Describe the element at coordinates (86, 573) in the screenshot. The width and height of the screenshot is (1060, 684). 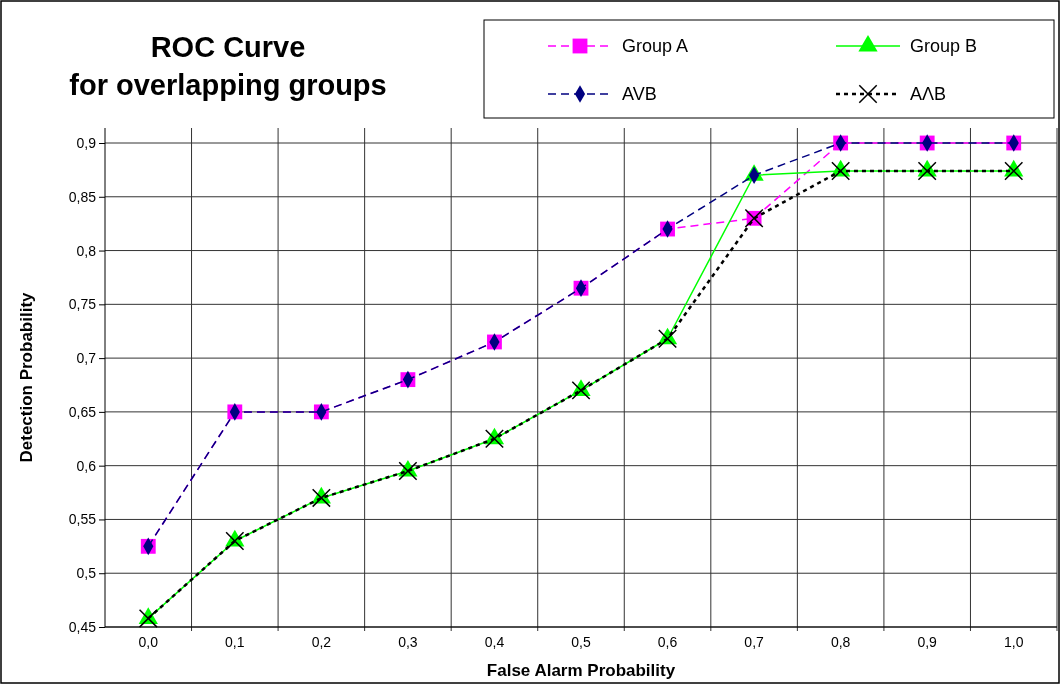
I see `y-tick-label: 0,5` at that location.